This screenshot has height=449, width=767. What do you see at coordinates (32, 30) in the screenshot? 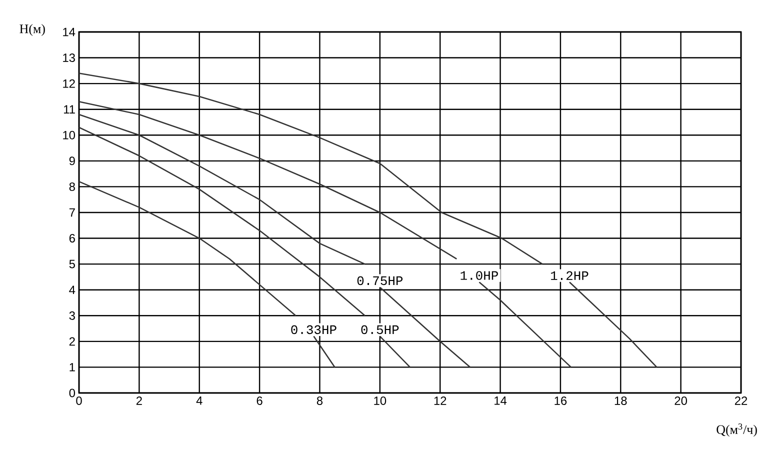
I see `y-axis-title: H(м)` at bounding box center [32, 30].